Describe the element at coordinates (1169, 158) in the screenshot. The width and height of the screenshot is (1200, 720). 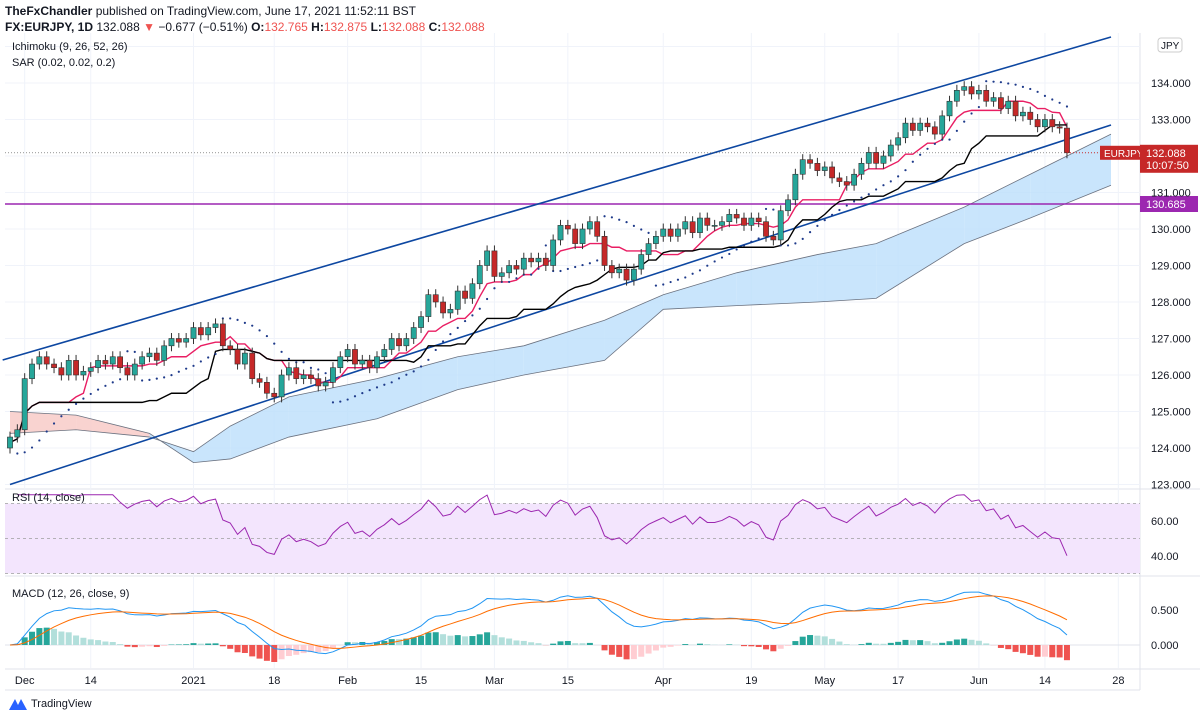
I see `last-price-badge` at that location.